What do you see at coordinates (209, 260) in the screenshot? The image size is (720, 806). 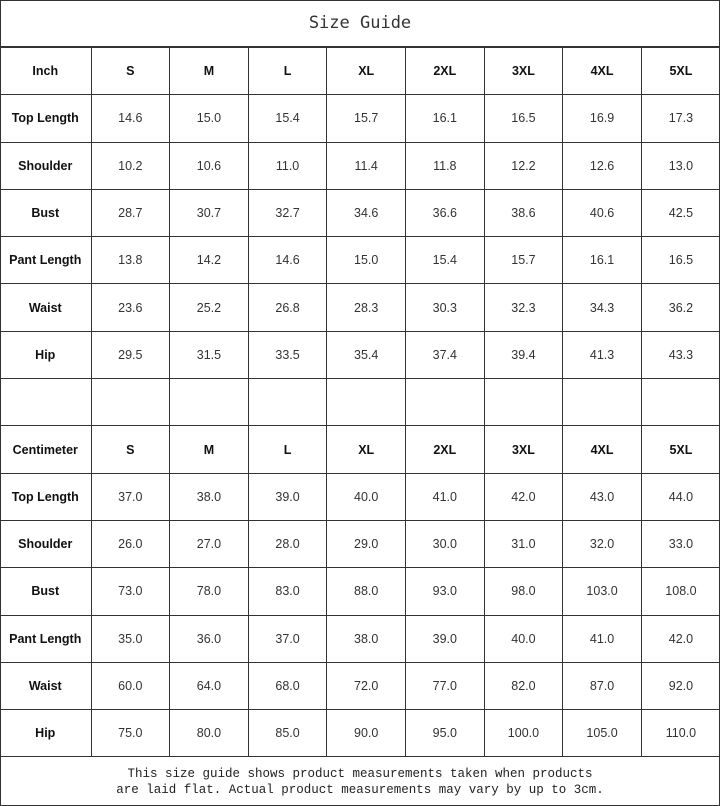 I see `measurement-value: 14.2` at bounding box center [209, 260].